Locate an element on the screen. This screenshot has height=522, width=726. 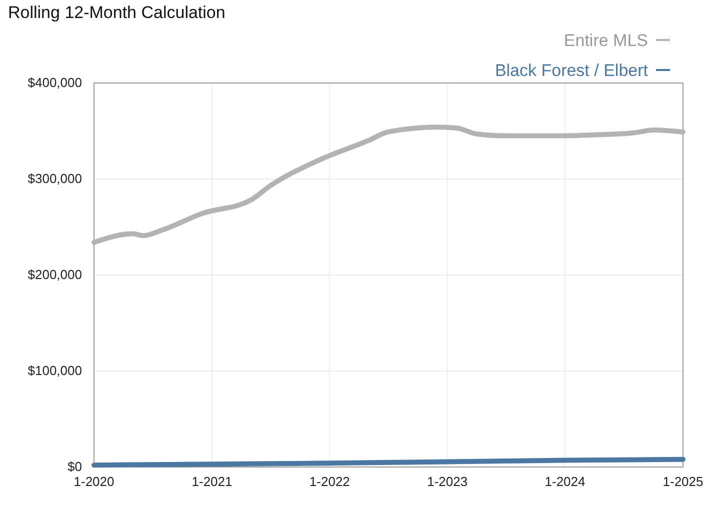
x-tick-label: 1-2023 is located at coordinates (447, 482).